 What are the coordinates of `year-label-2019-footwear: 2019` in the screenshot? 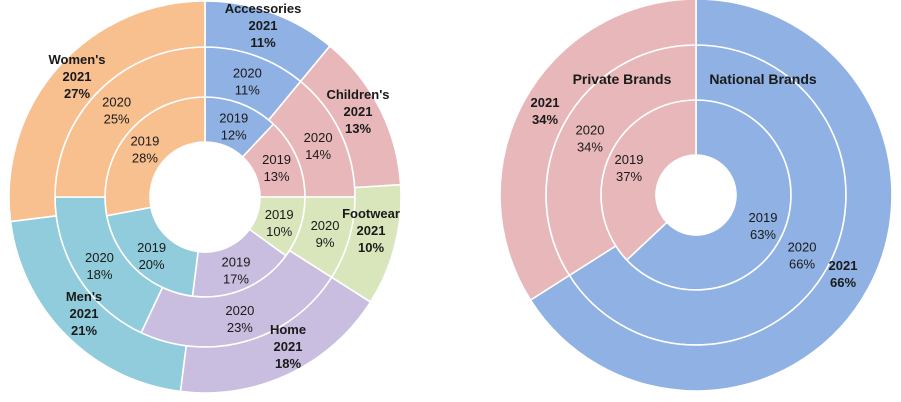 It's located at (279, 214).